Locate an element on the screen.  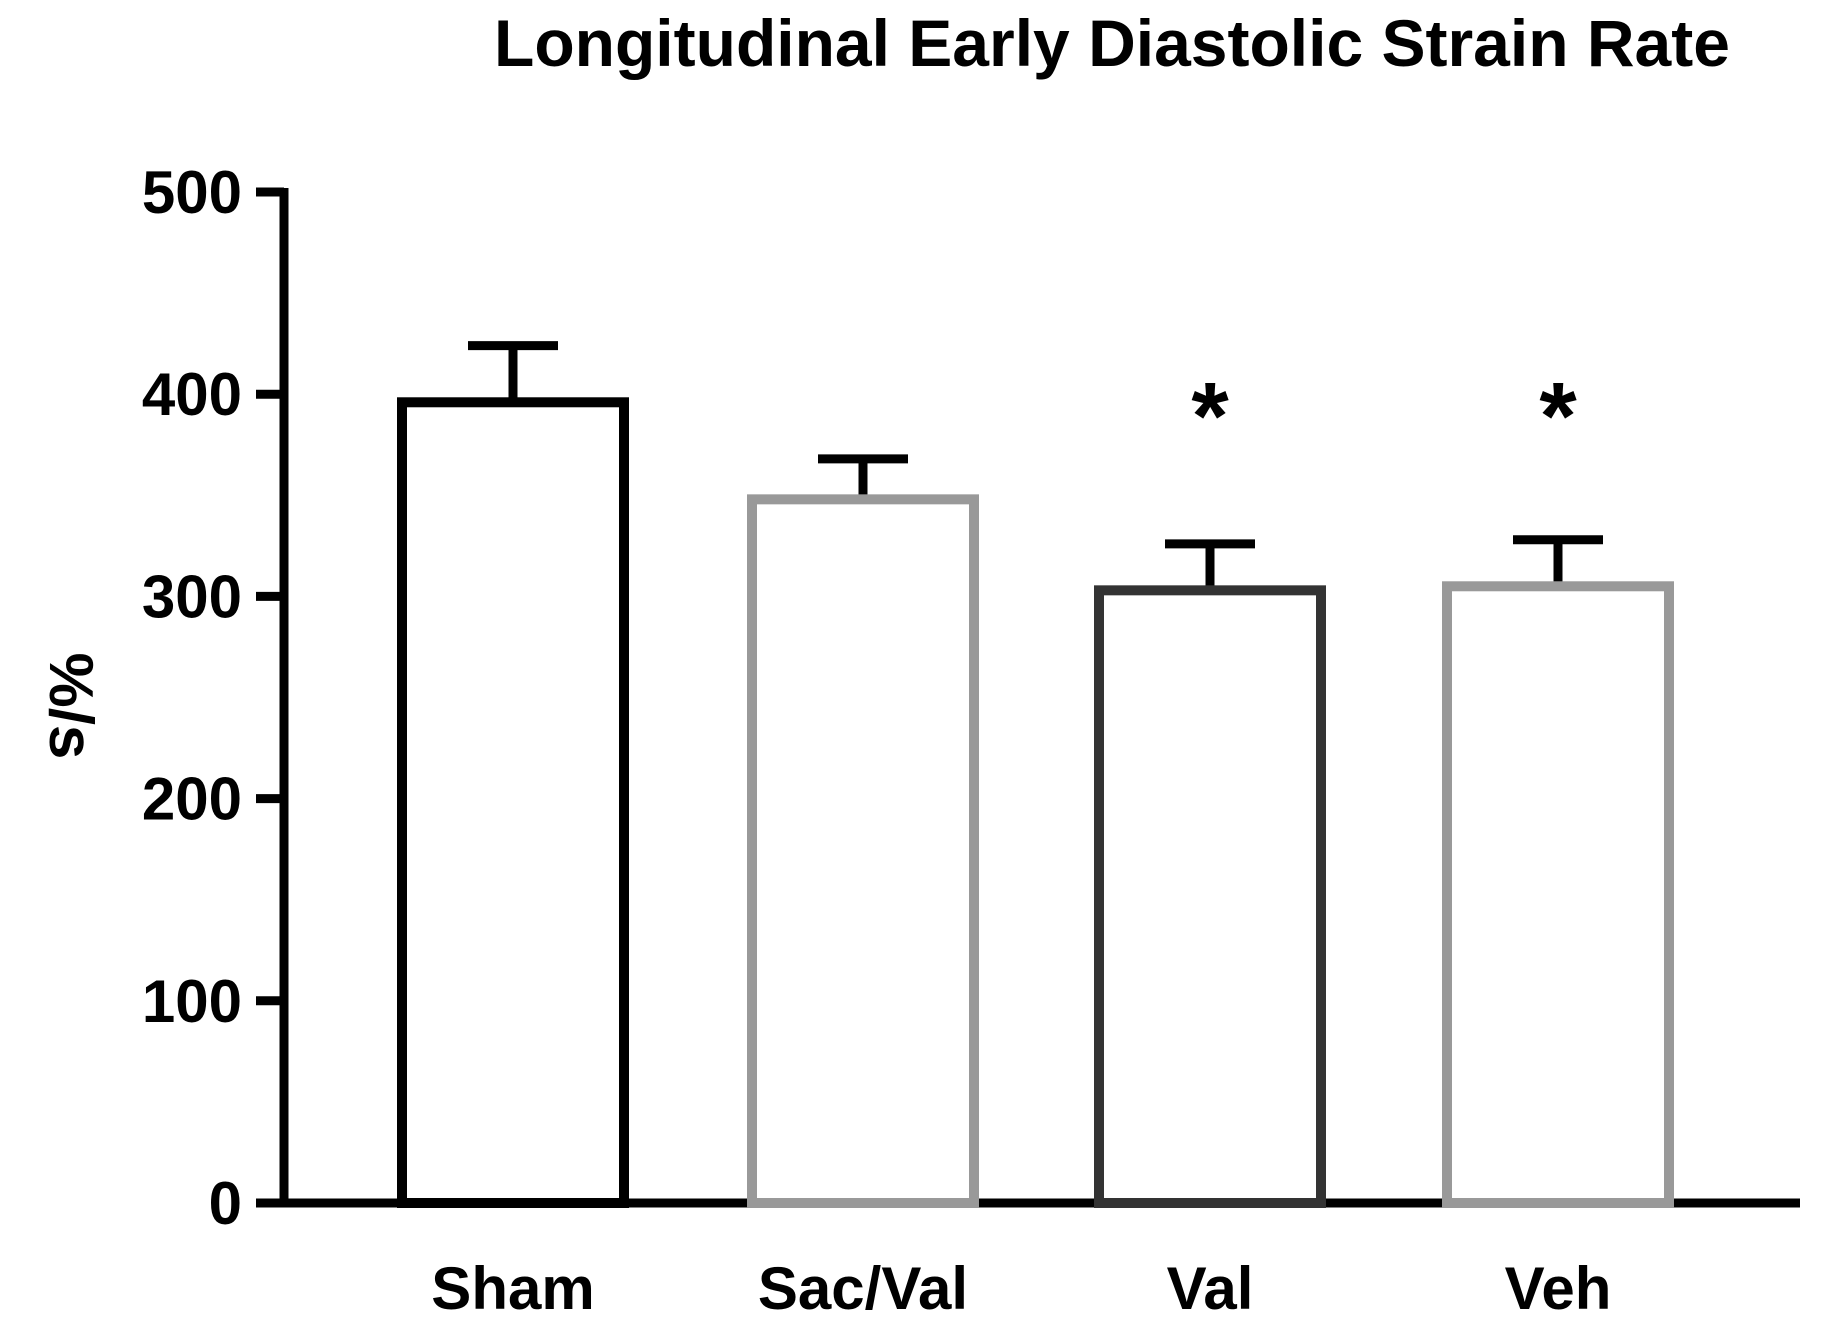
y-tick-label: 200 is located at coordinates (192, 799).